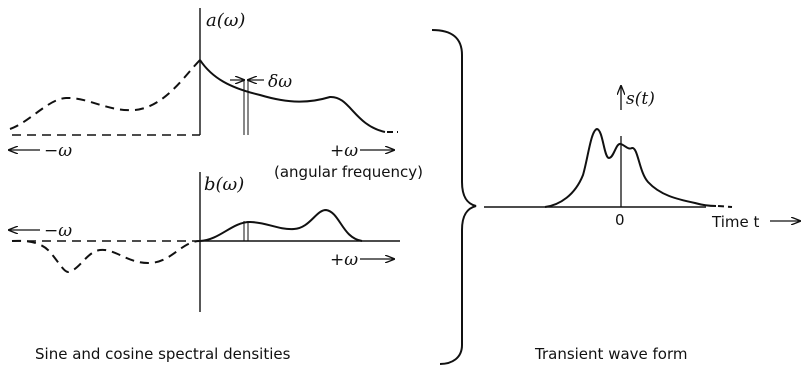  I want to click on time-t-label: Time t, so click(735, 222).